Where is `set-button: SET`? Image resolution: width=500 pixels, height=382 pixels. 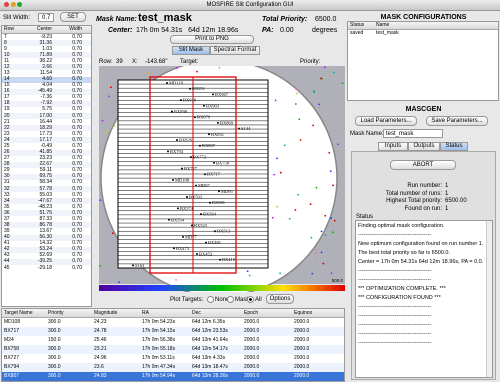 set-button: SET is located at coordinates (73, 17).